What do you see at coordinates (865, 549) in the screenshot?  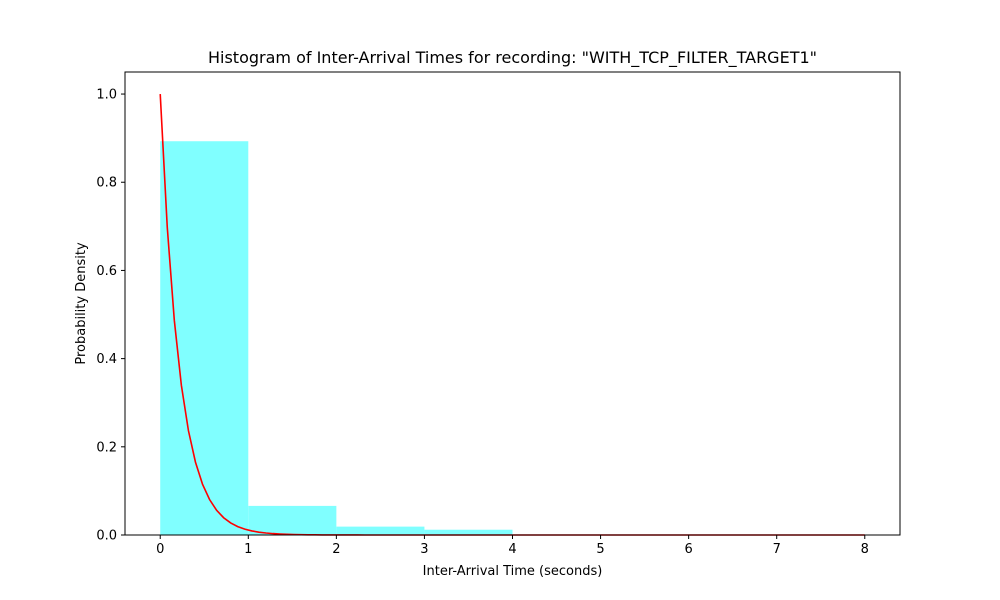 I see `x-tick-label: 8` at bounding box center [865, 549].